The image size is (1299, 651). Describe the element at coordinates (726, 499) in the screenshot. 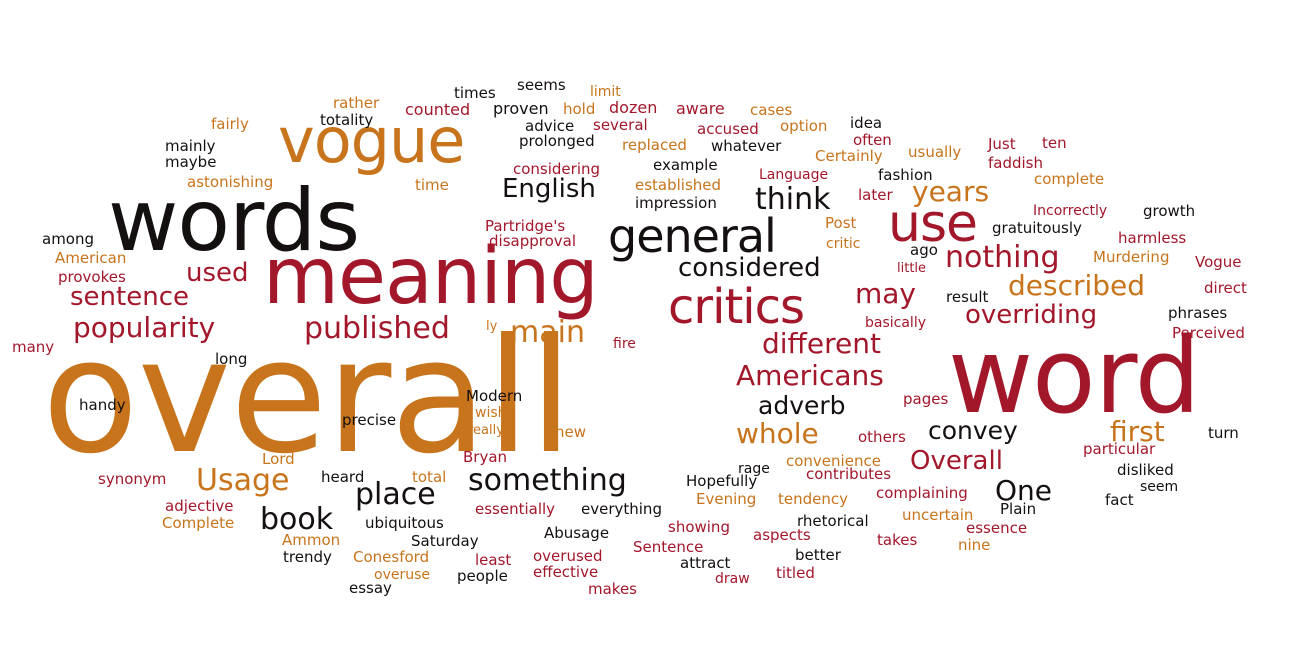

I see `word-evening: Evening` at that location.